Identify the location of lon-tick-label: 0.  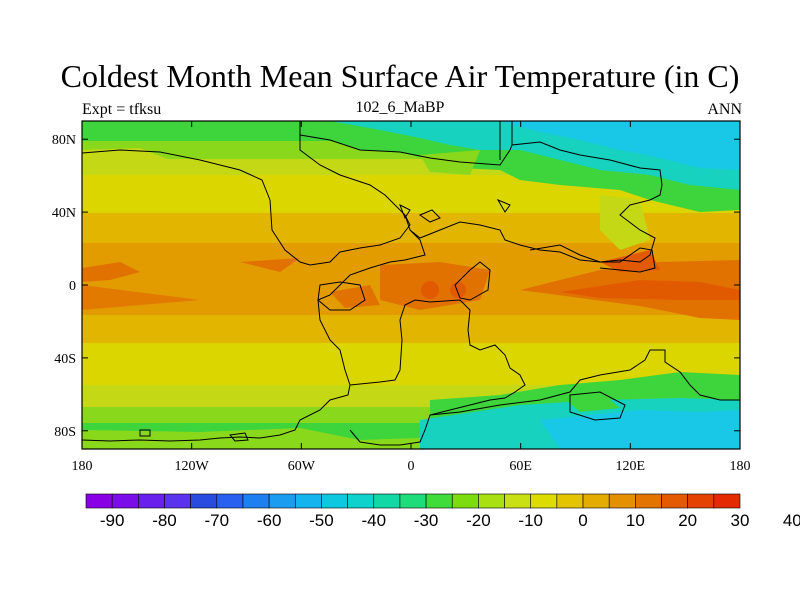
(411, 466).